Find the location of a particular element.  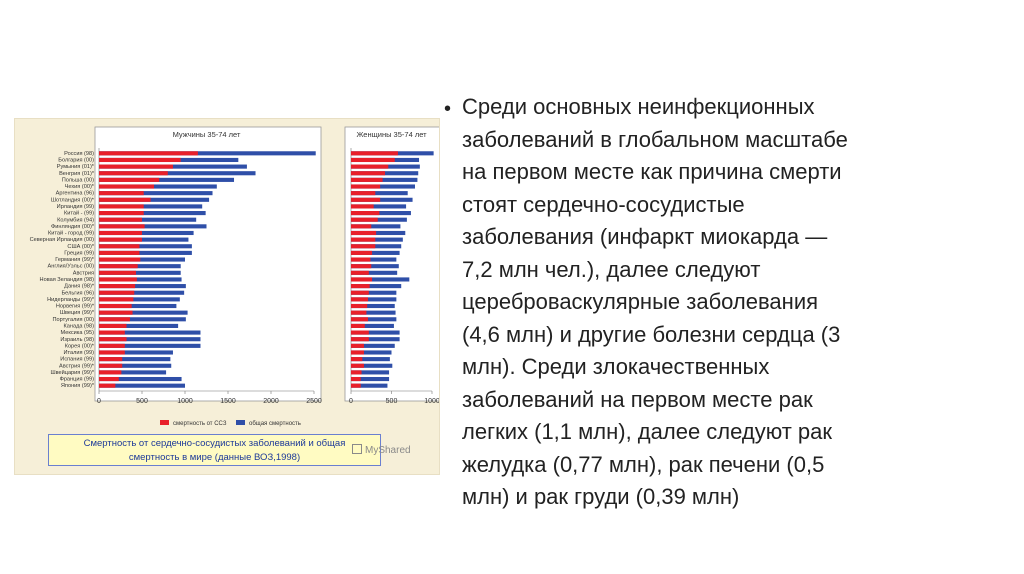

watermark-text: MyShared is located at coordinates (388, 450).